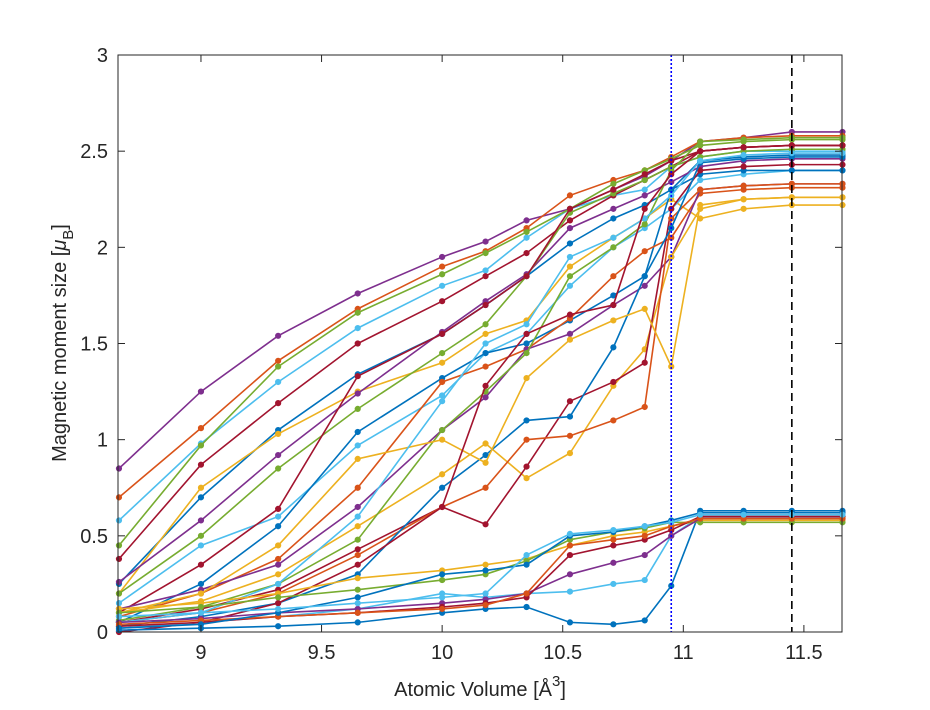 The height and width of the screenshot is (710, 930). What do you see at coordinates (563, 690) in the screenshot?
I see `x-label-close: ]` at bounding box center [563, 690].